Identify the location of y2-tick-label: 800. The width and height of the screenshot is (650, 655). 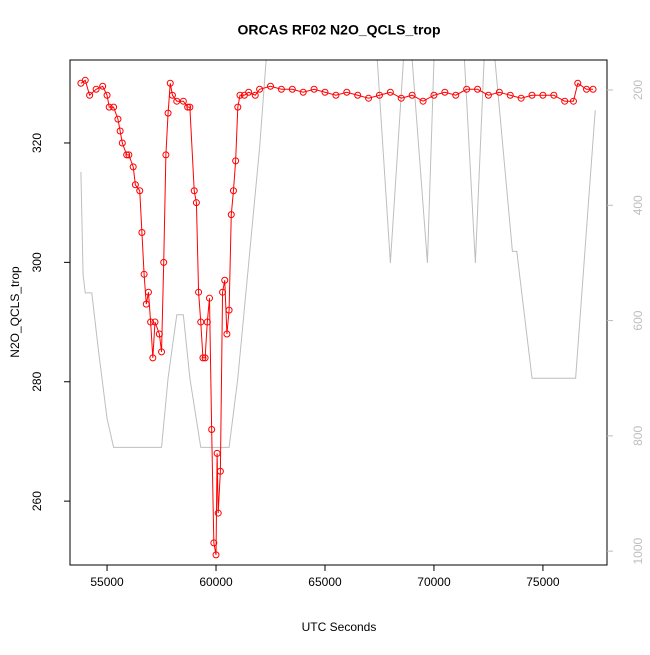
(638, 436).